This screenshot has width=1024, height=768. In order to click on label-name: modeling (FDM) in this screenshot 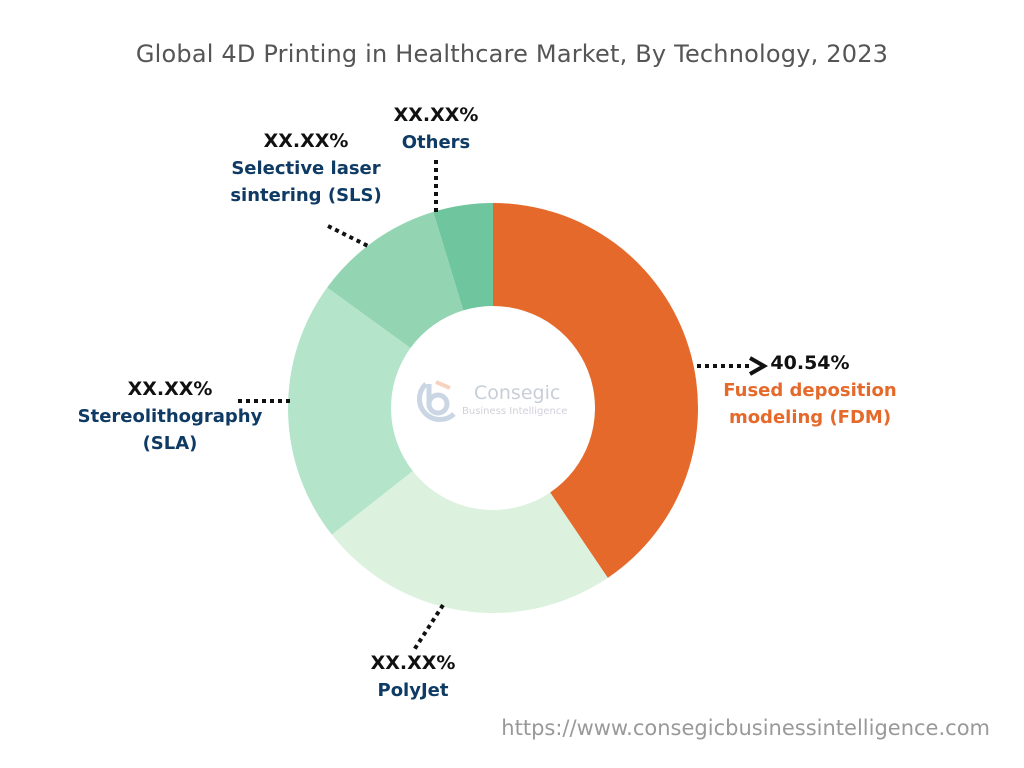, I will do `click(810, 417)`.